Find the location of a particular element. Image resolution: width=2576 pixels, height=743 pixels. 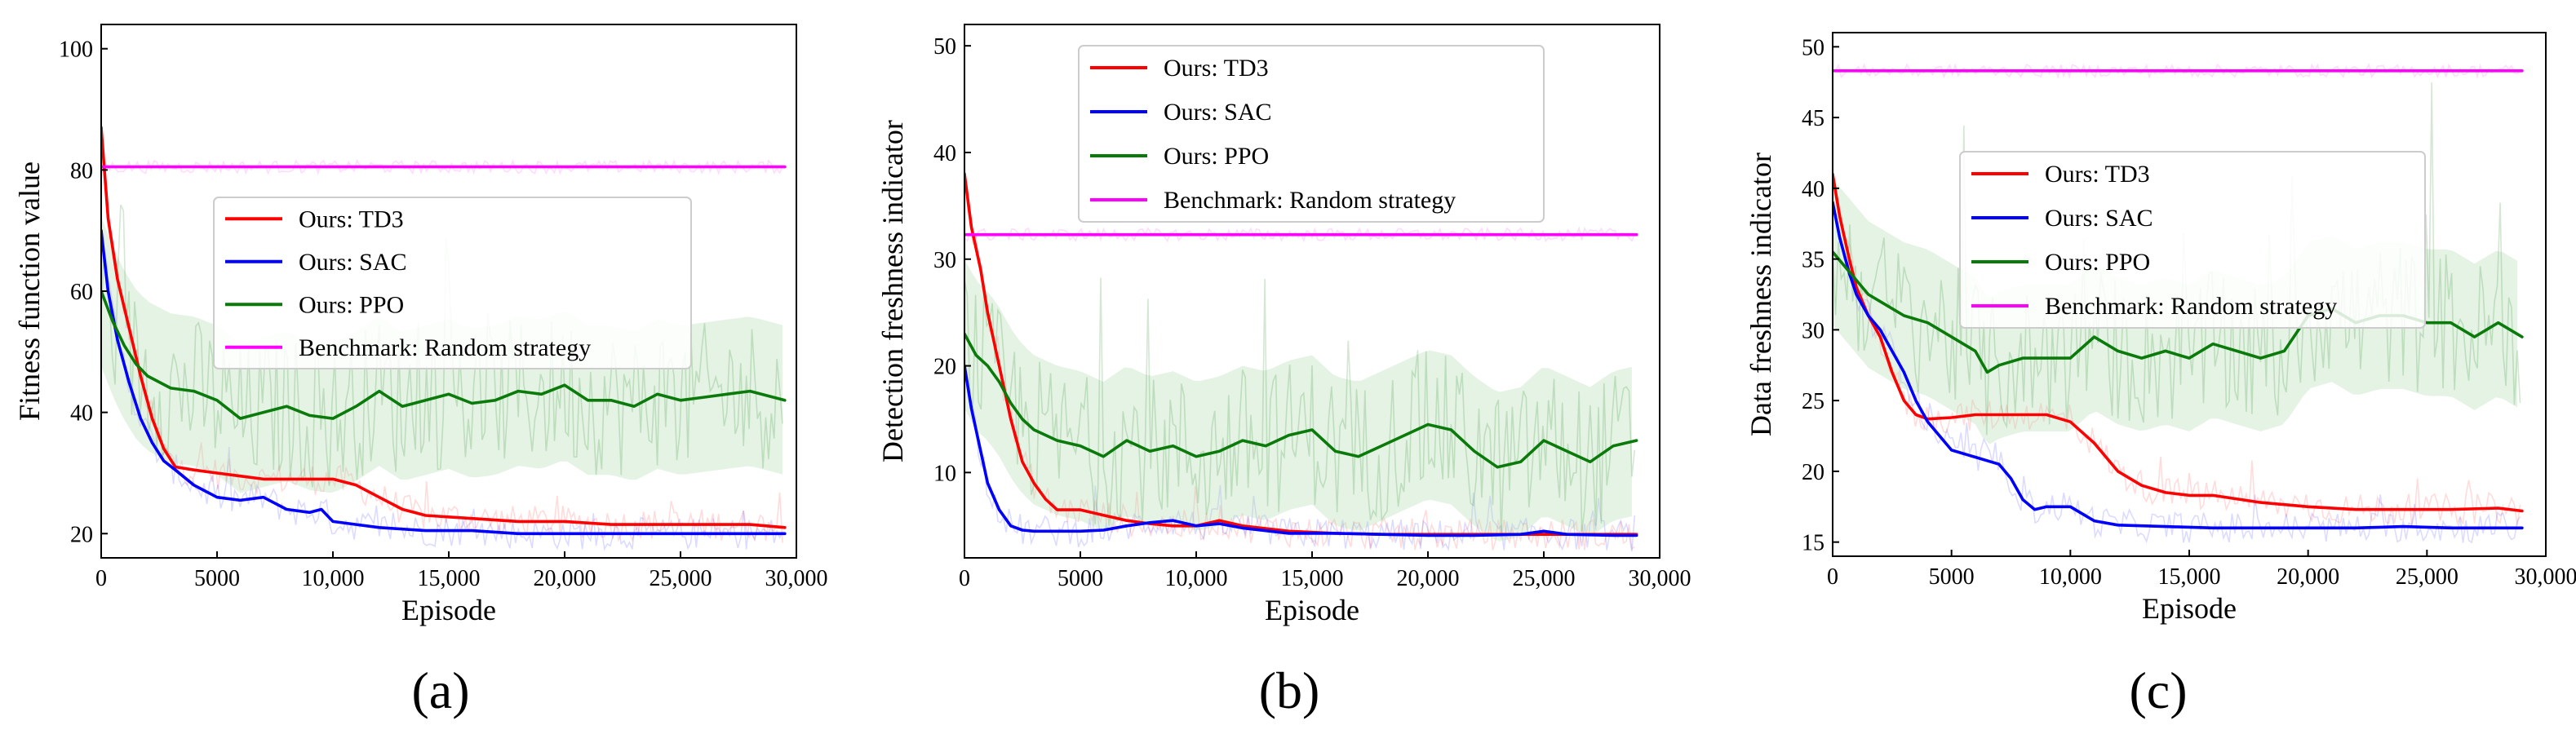

y-tick-label-b: 20 is located at coordinates (944, 367).